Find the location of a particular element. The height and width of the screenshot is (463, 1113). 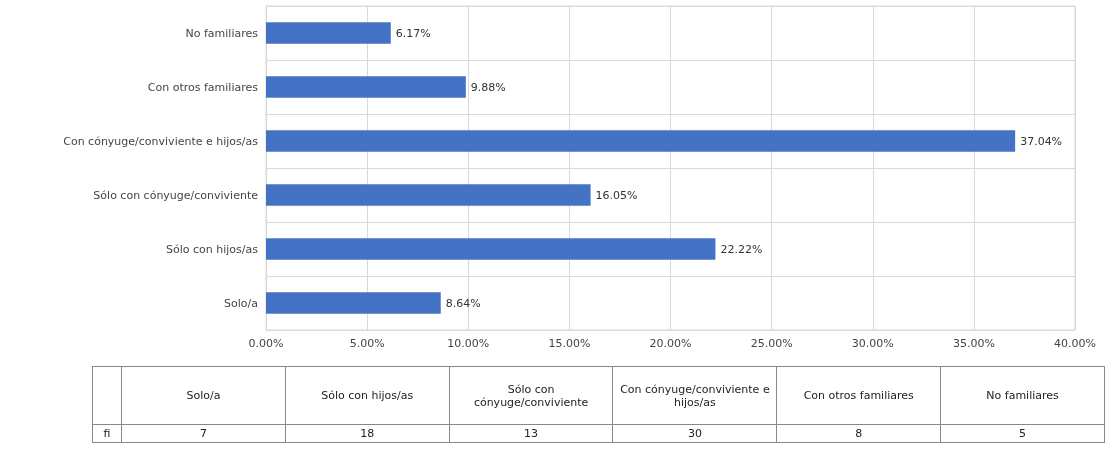

y-tick-label: No familiares is located at coordinates (222, 33).